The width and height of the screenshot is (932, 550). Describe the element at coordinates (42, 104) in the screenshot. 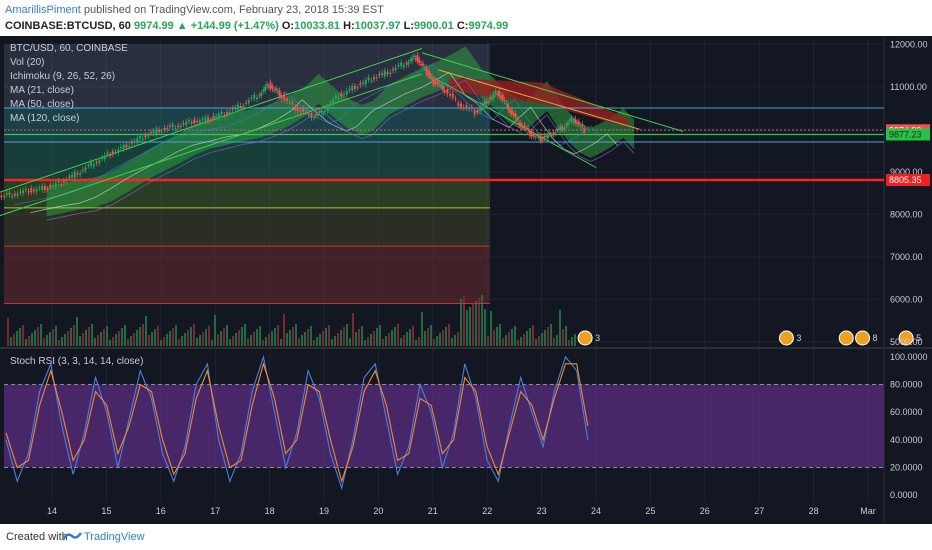

I see `legend-ma50: MA (50, close)` at that location.